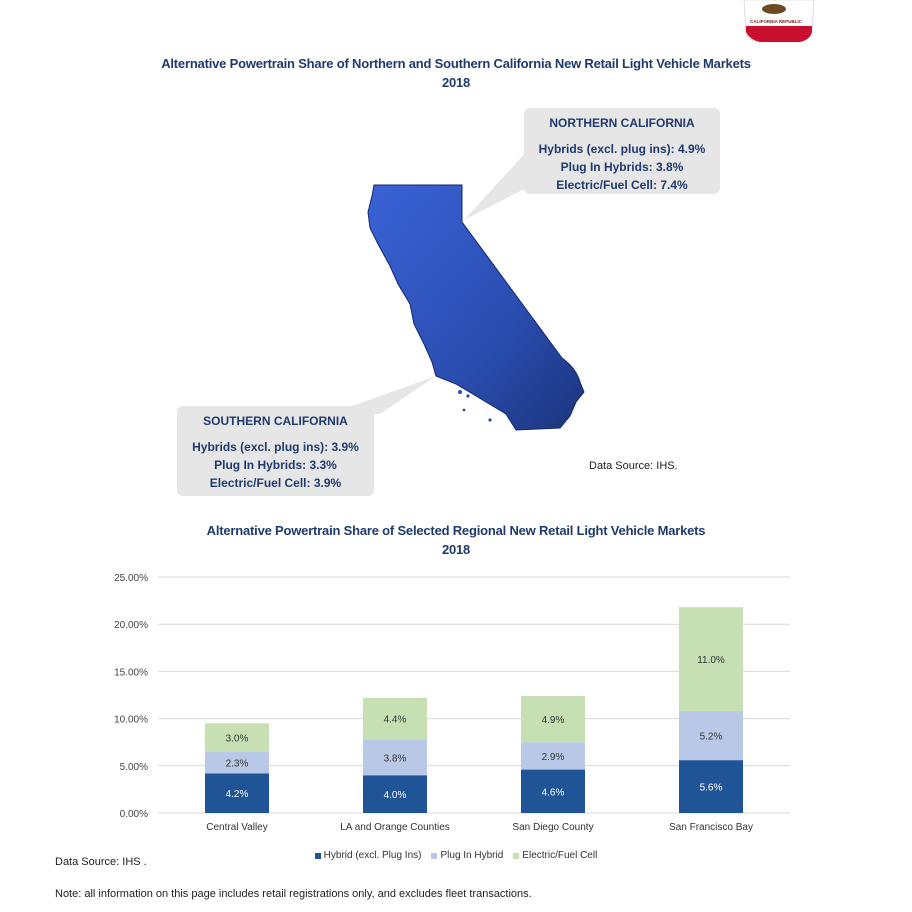 The image size is (912, 912). I want to click on y-tick-label: 5.00%, so click(134, 767).